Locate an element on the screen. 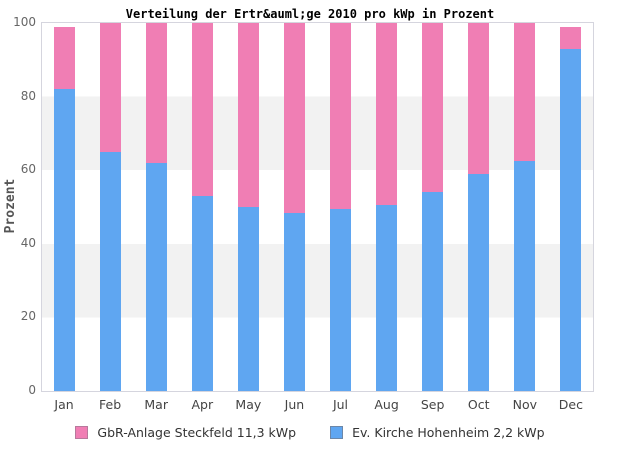 The height and width of the screenshot is (450, 620). x-tick-label: Nov is located at coordinates (525, 404).